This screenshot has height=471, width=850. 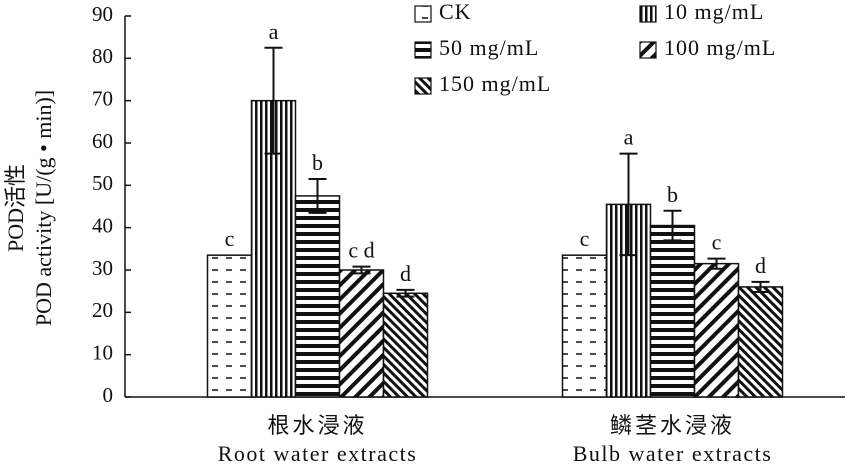 What do you see at coordinates (102, 183) in the screenshot?
I see `y-tick-label: 50` at bounding box center [102, 183].